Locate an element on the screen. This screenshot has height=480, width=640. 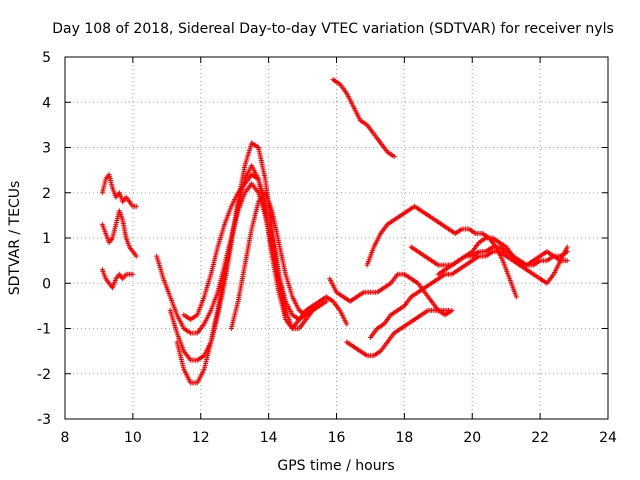
y-tick-label: 4 is located at coordinates (46, 103).